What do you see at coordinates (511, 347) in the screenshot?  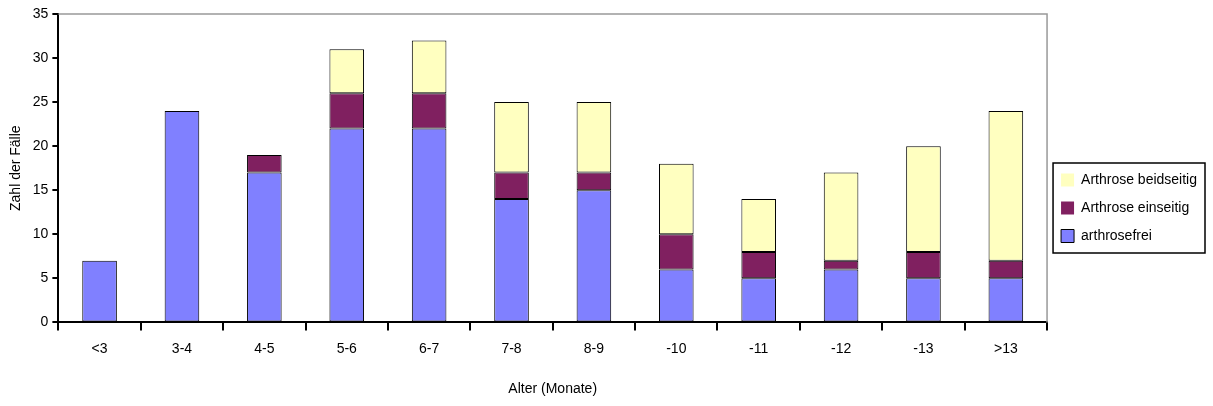 I see `x-tick-label: 7-8` at bounding box center [511, 347].